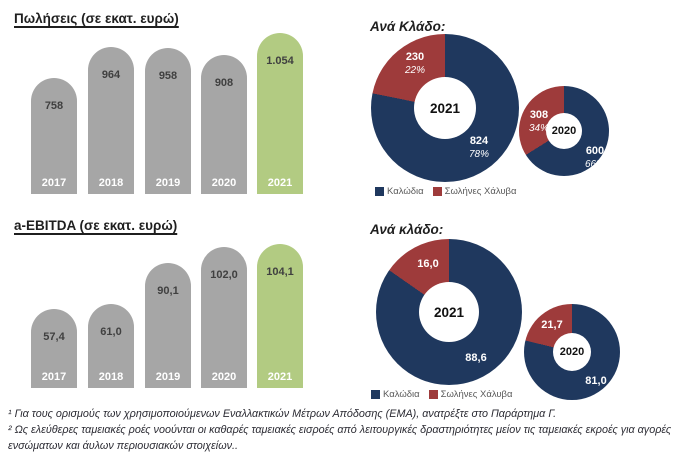 This screenshot has width=696, height=466. I want to click on donut-segment-label-steel: 21,7, so click(552, 325).